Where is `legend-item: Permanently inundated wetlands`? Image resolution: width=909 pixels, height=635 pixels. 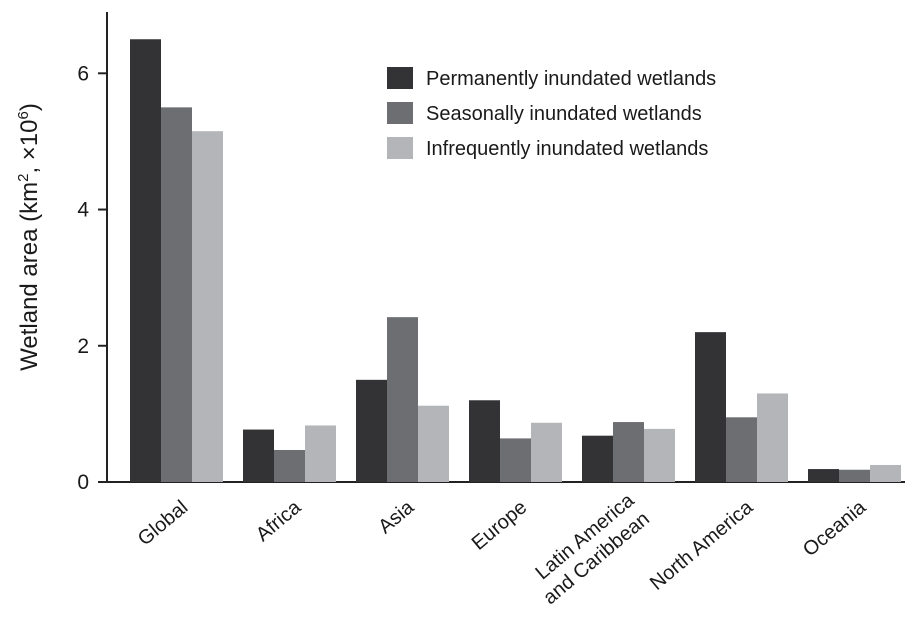 legend-item: Permanently inundated wetlands is located at coordinates (551, 78).